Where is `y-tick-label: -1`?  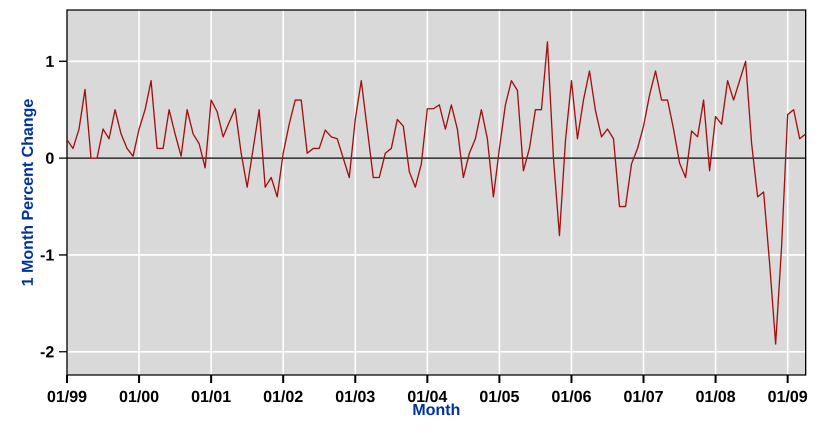 y-tick-label: -1 is located at coordinates (47, 254).